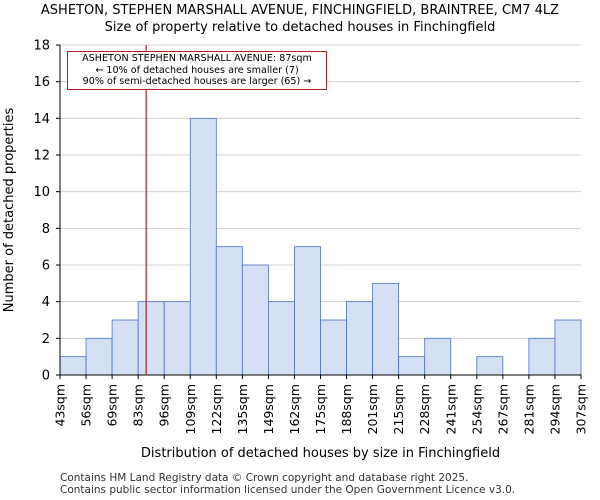 This screenshot has height=500, width=600. Describe the element at coordinates (46, 339) in the screenshot. I see `y-tick-label: 2` at that location.